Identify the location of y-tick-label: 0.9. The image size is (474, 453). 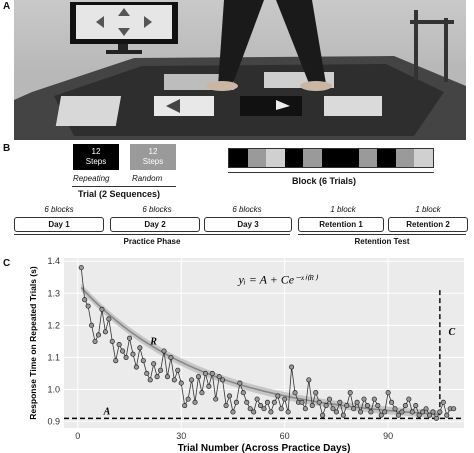
(53, 422).